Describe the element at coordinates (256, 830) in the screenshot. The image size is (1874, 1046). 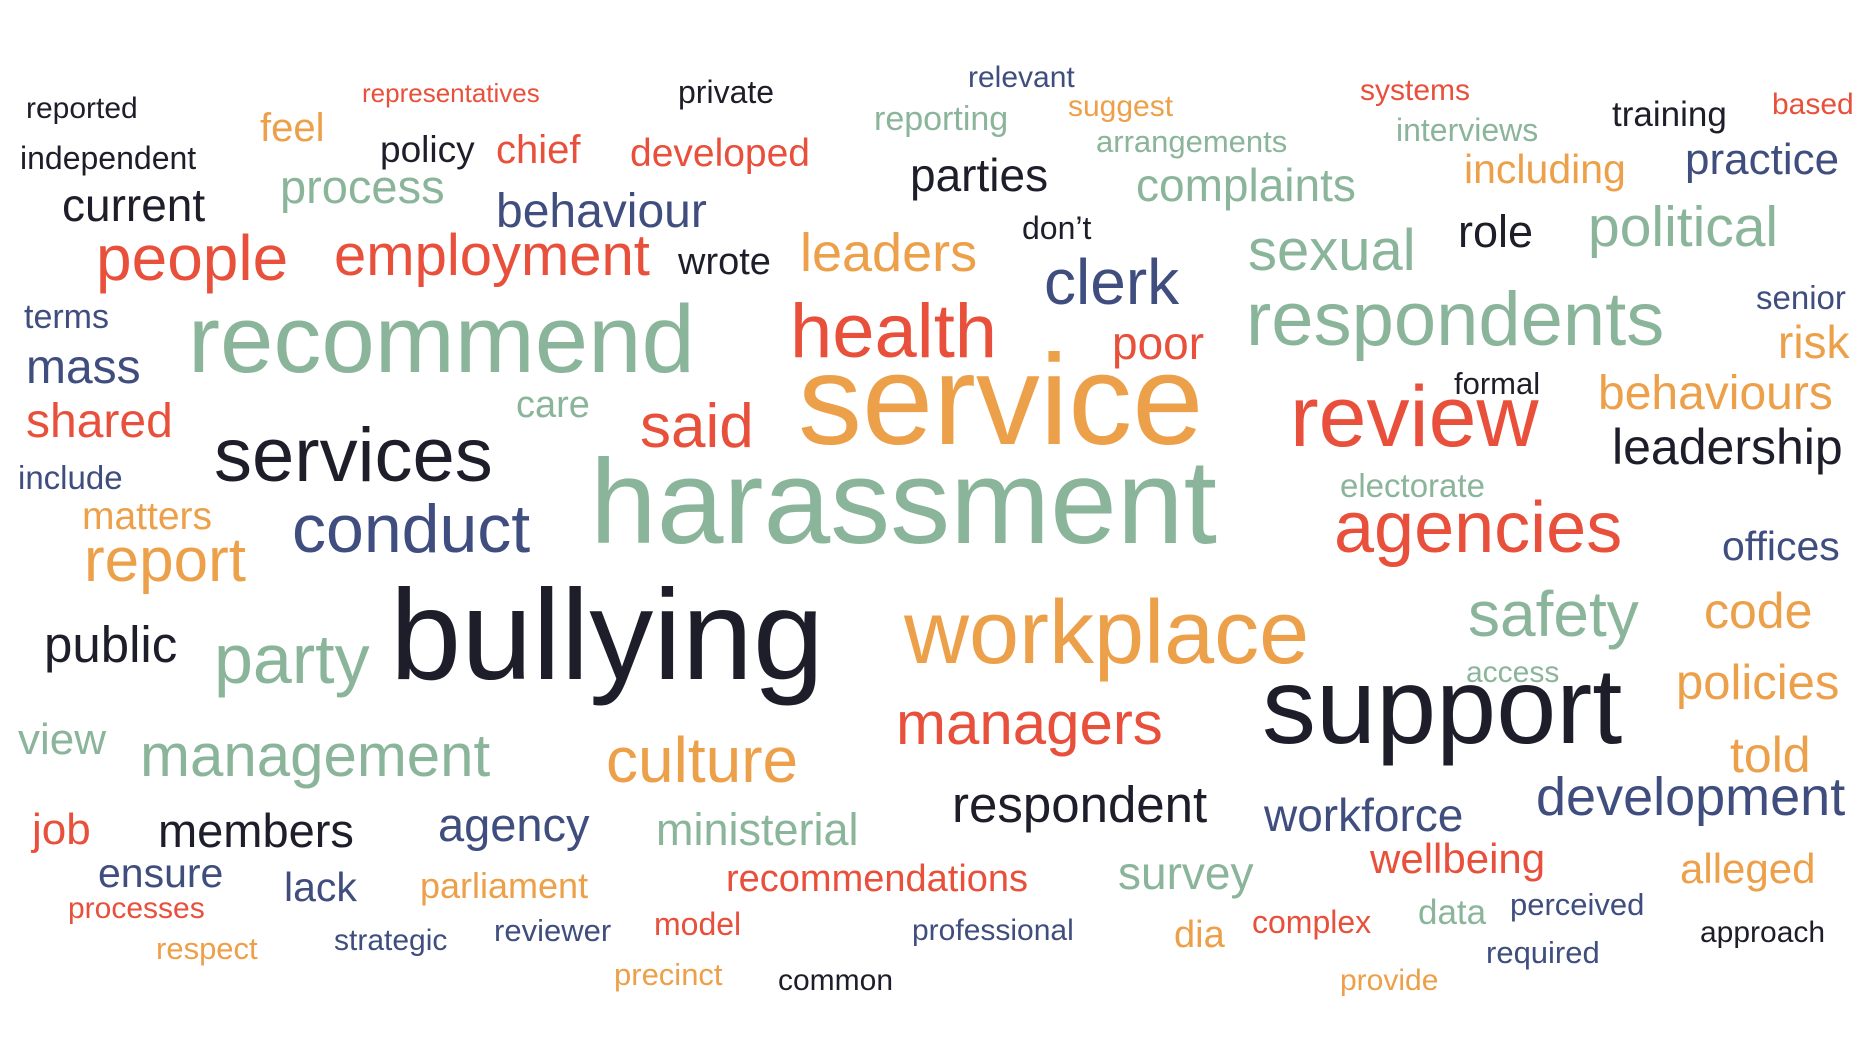
I see `word-members: members` at that location.